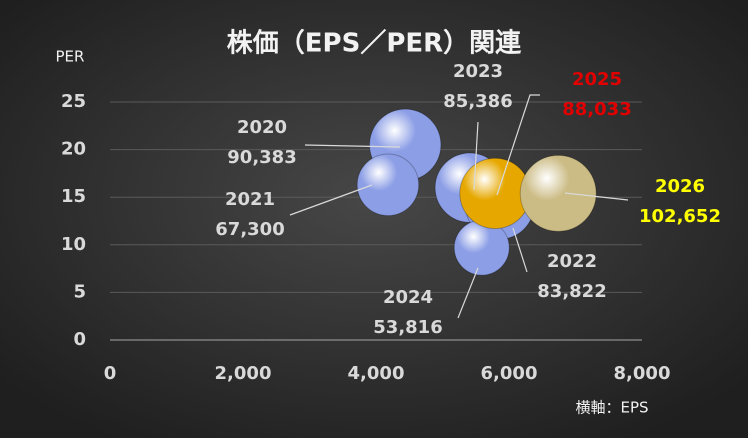 Image resolution: width=748 pixels, height=438 pixels. What do you see at coordinates (374, 44) in the screenshot?
I see `chart-title: 株価（EPS／PER）関連` at bounding box center [374, 44].